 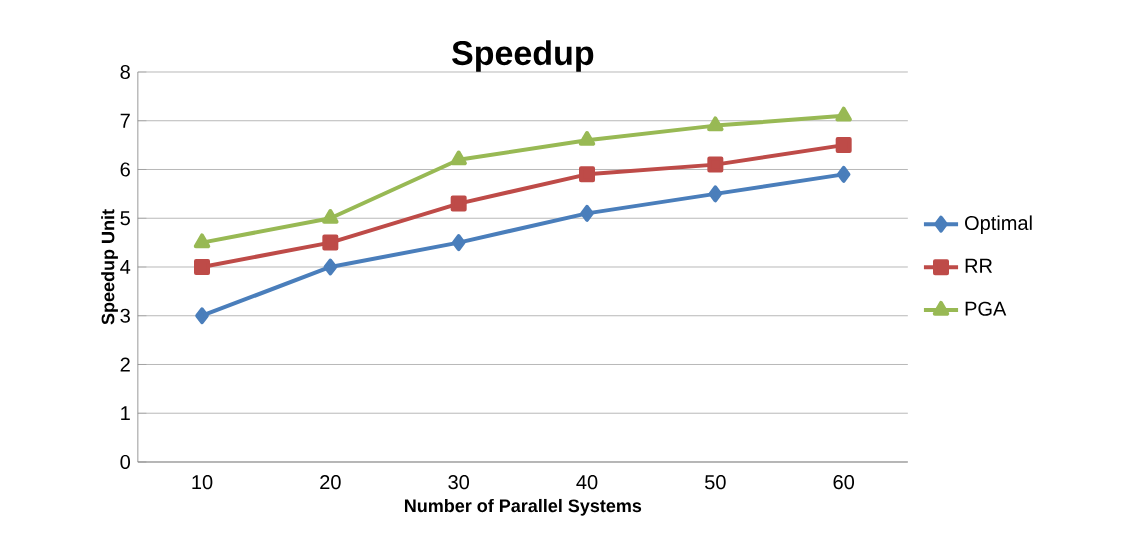 I want to click on y-tick-label: 4, so click(x=125, y=267).